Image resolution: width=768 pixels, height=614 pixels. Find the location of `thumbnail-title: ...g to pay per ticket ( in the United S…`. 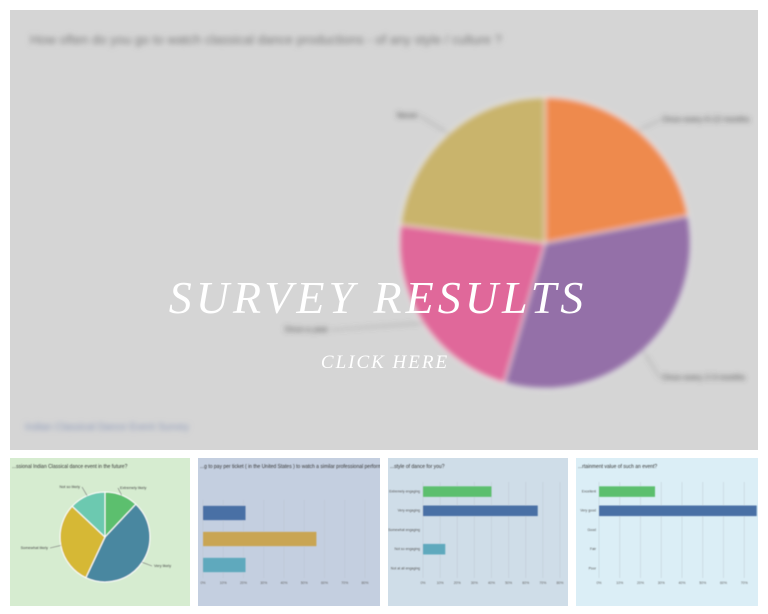

thumbnail-title: ...g to pay per ticket ( in the United S… is located at coordinates (293, 467).